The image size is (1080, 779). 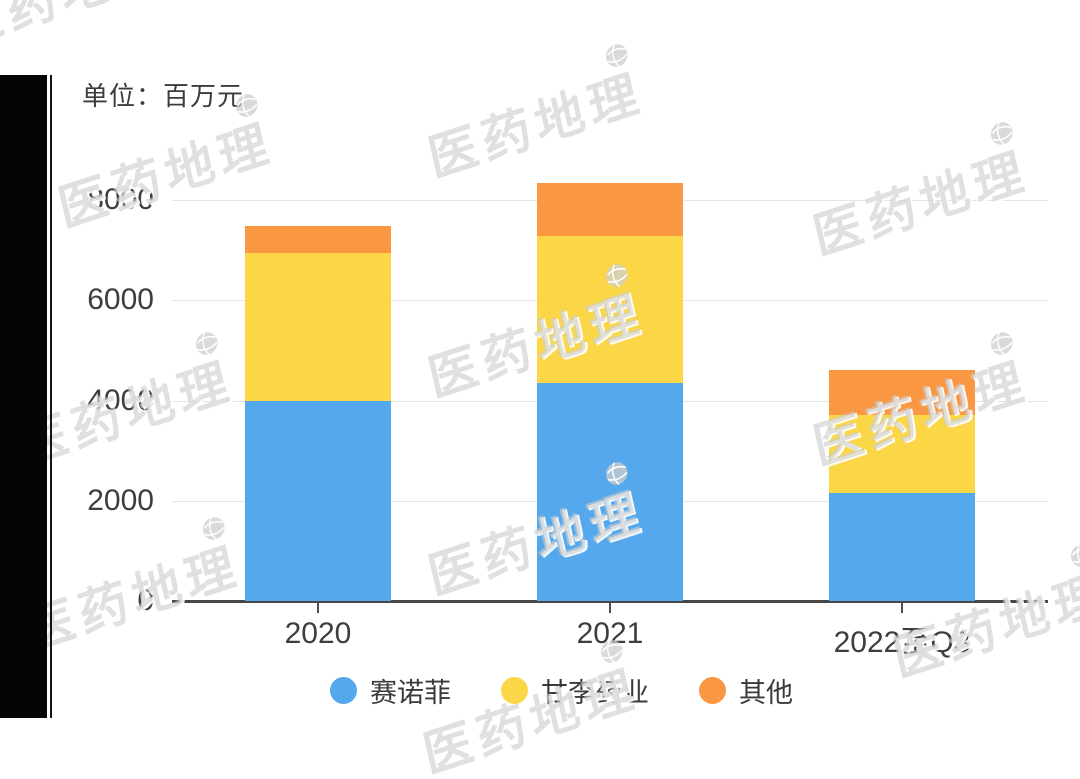 I want to click on y-tick-label: 8000, so click(x=120, y=199).